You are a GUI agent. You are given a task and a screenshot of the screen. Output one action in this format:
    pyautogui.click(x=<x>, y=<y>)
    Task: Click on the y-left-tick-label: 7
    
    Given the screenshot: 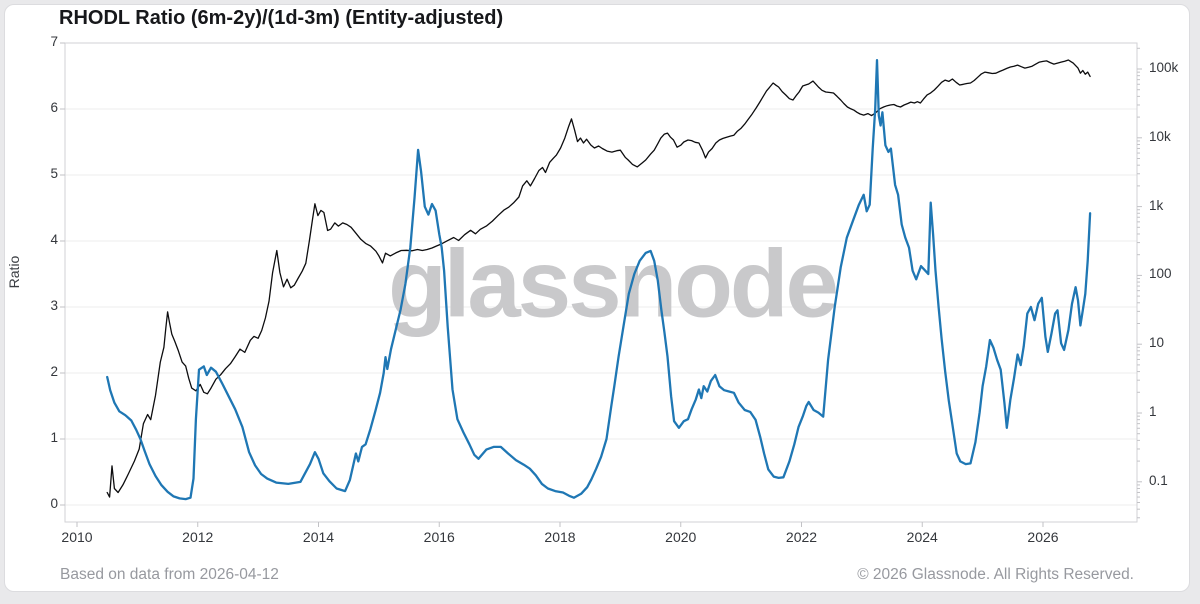 What is the action you would take?
    pyautogui.click(x=54, y=41)
    